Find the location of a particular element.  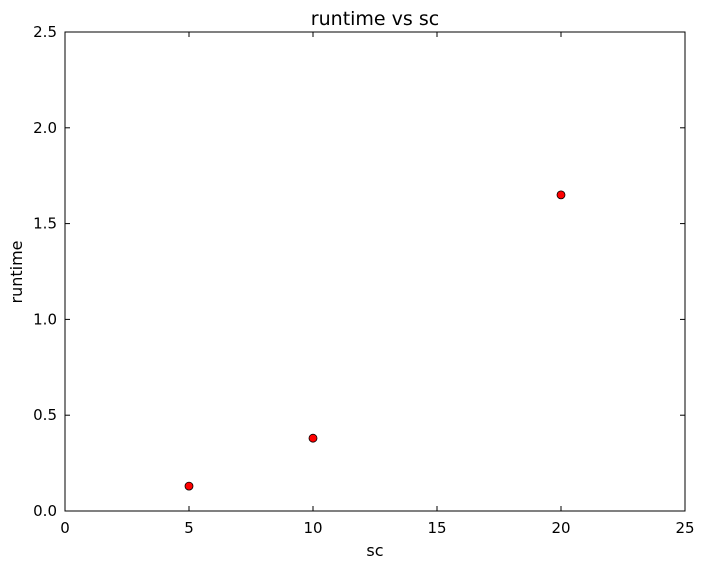

x-tick-label: 0 is located at coordinates (65, 528).